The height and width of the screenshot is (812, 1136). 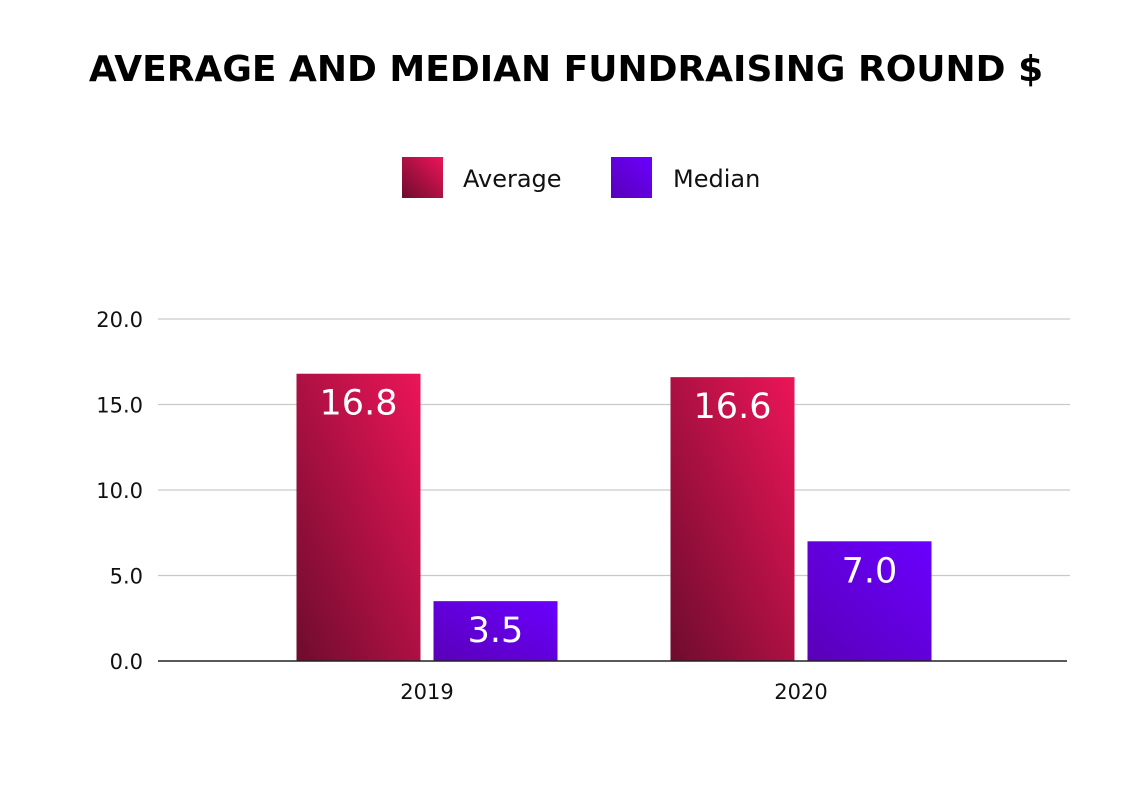 I want to click on y-tick-label: 15.0, so click(x=119, y=406).